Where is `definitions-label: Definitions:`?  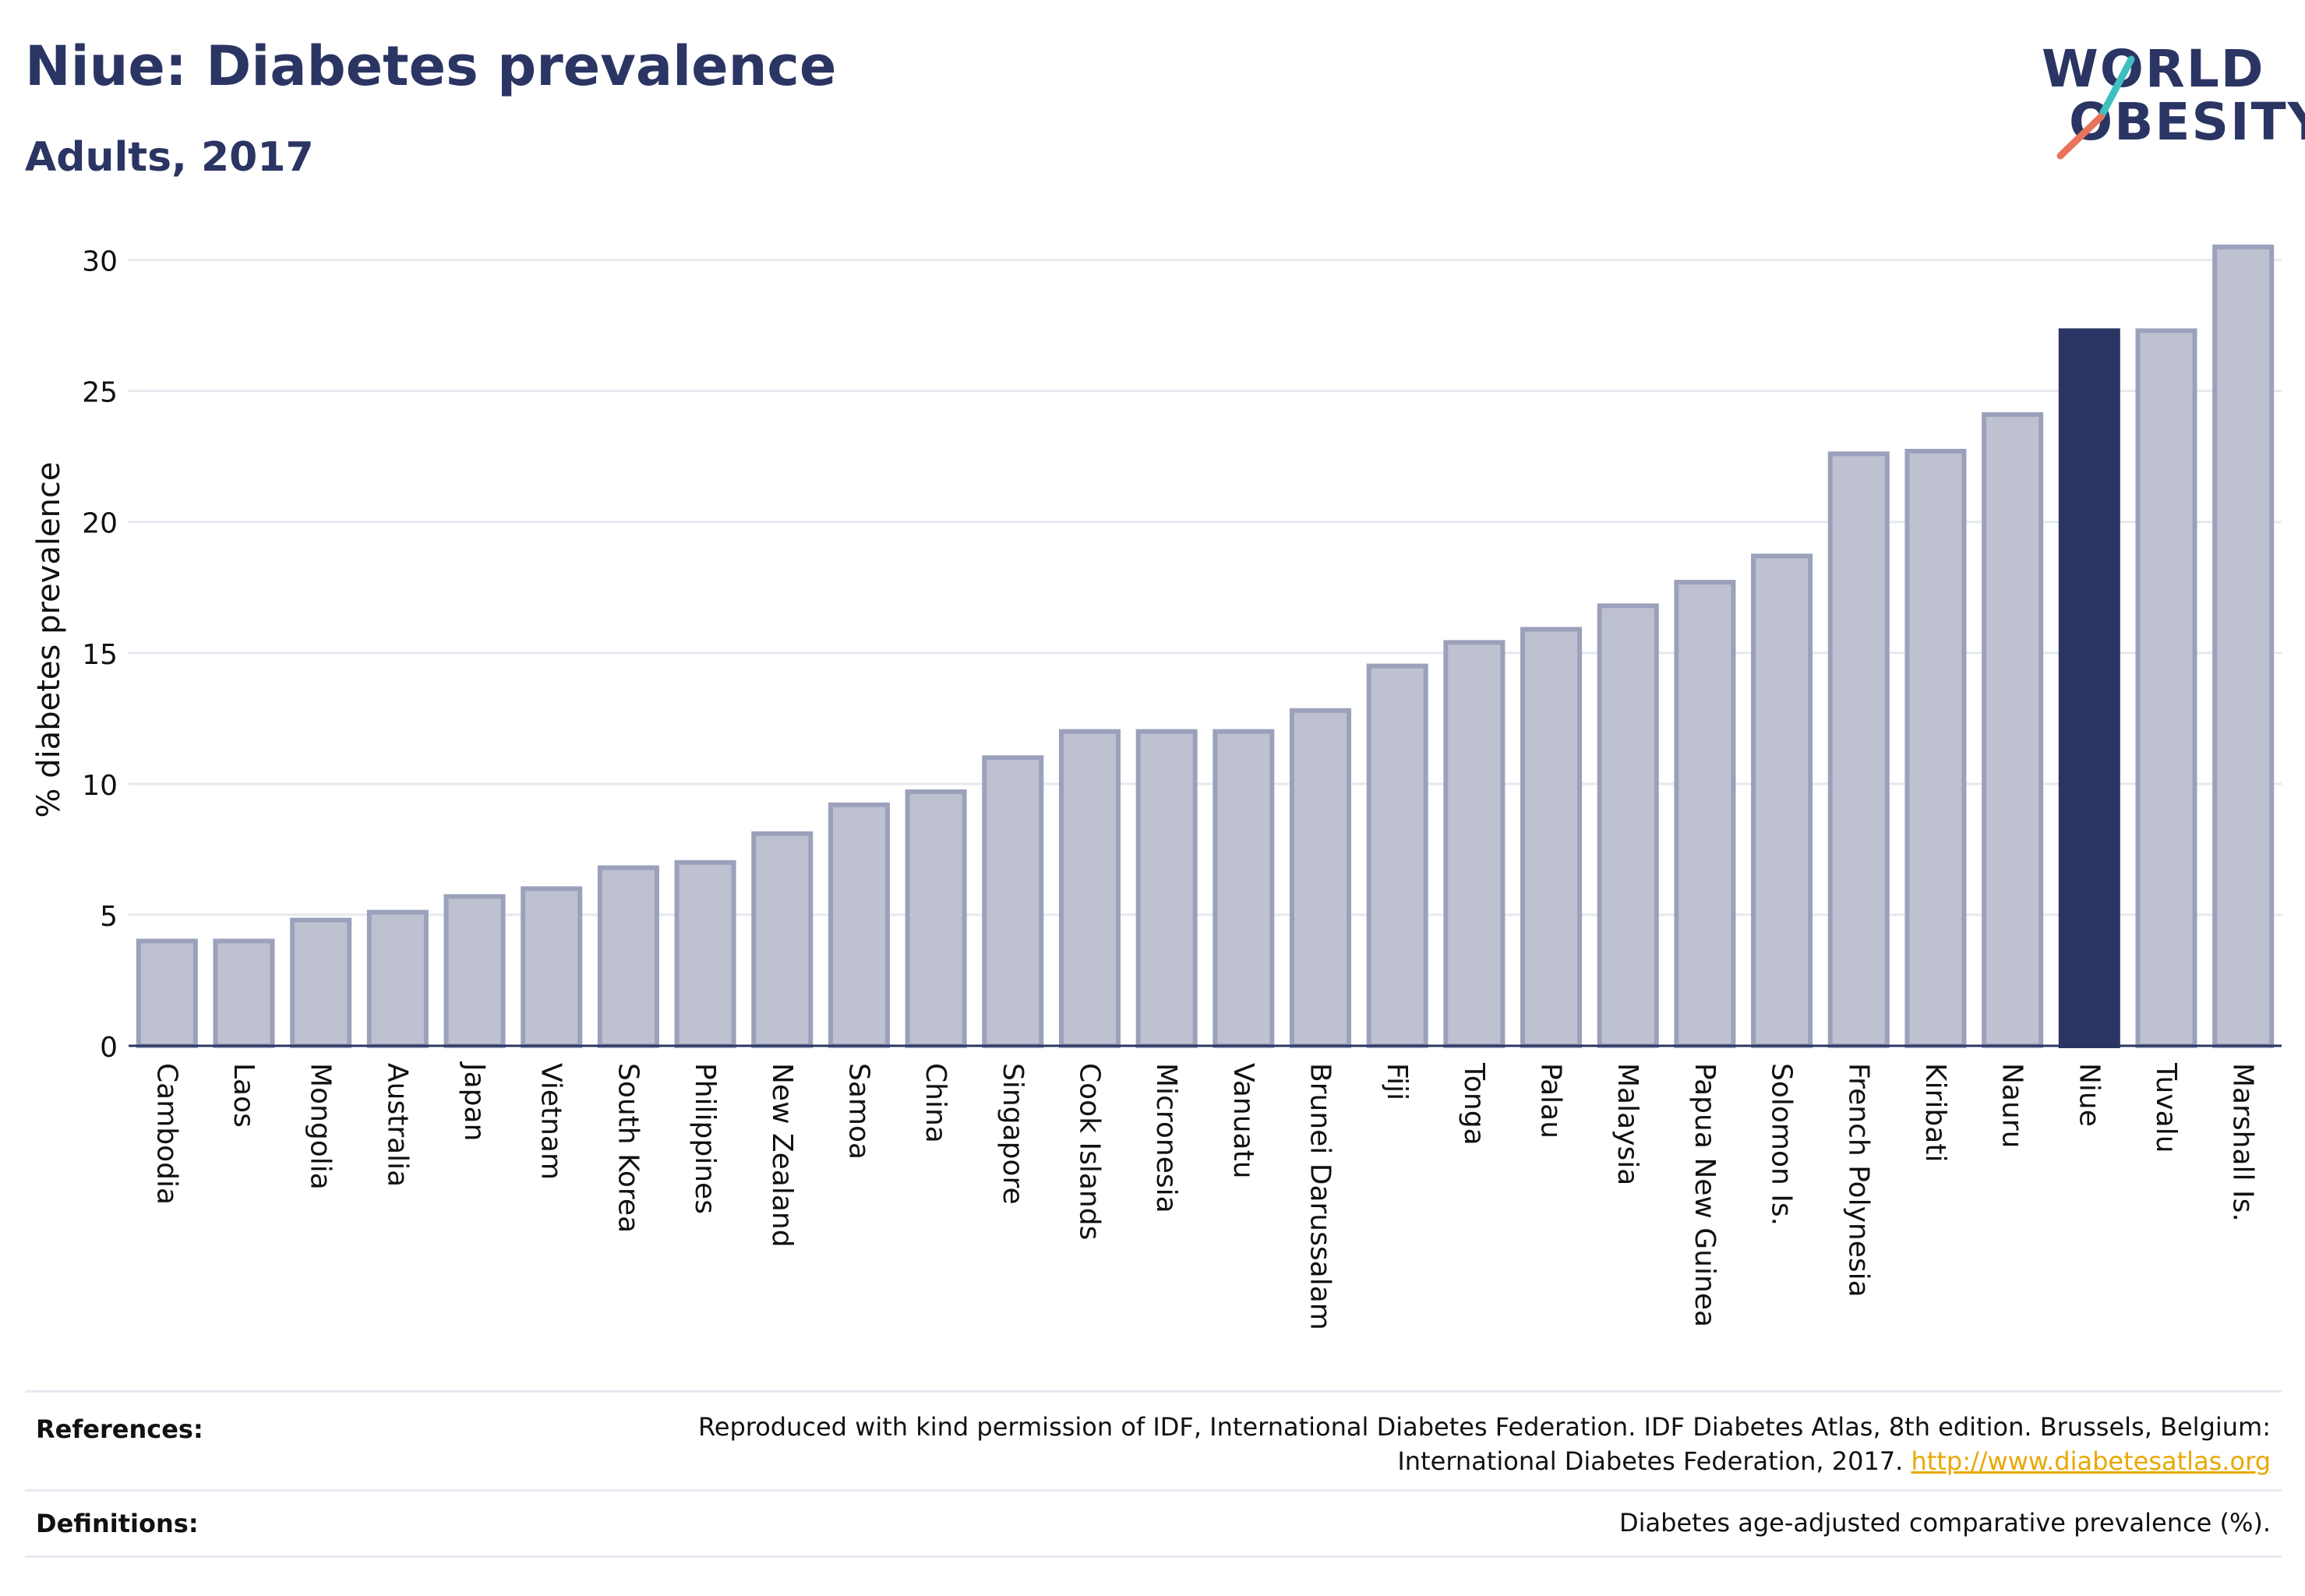 definitions-label: Definitions: is located at coordinates (117, 1523).